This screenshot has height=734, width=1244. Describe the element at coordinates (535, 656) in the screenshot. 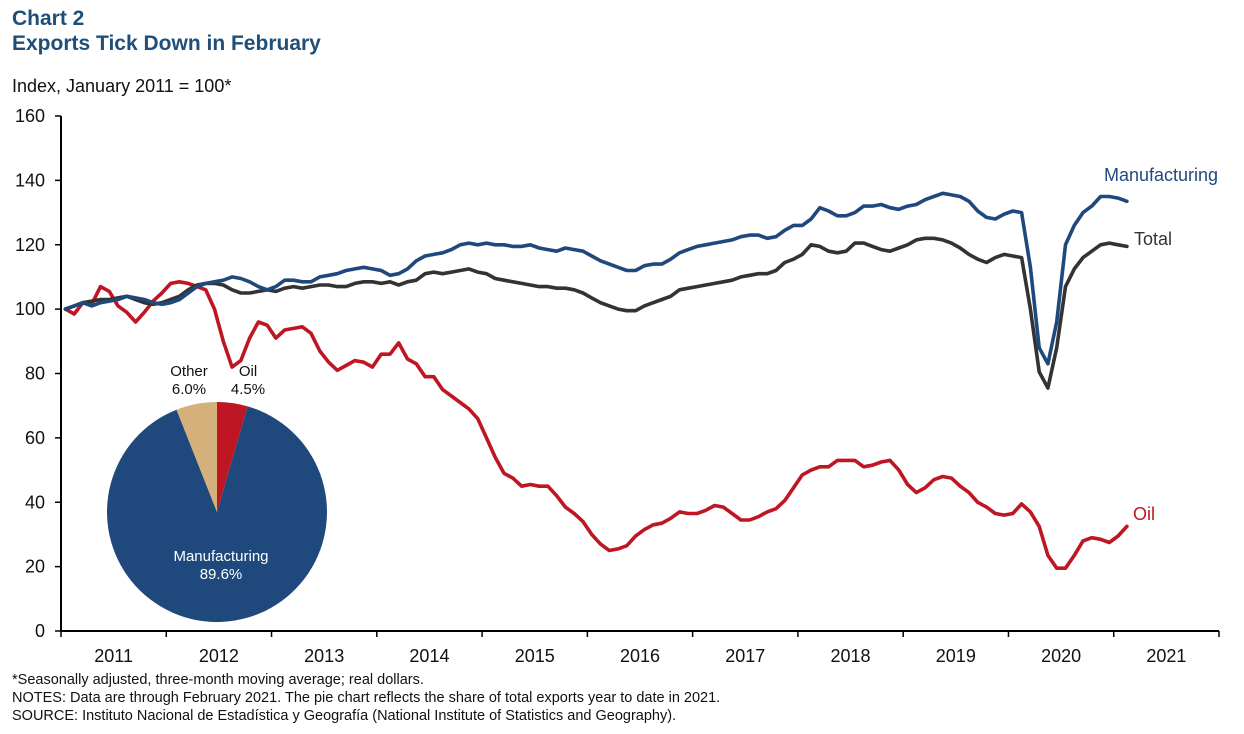

I see `x-tick-label: 2015` at that location.